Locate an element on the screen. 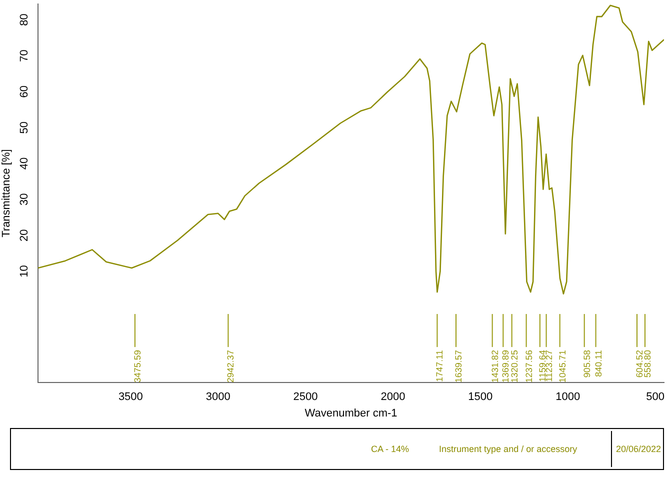 This screenshot has height=478, width=668. y-tick-label: 20 is located at coordinates (24, 235).